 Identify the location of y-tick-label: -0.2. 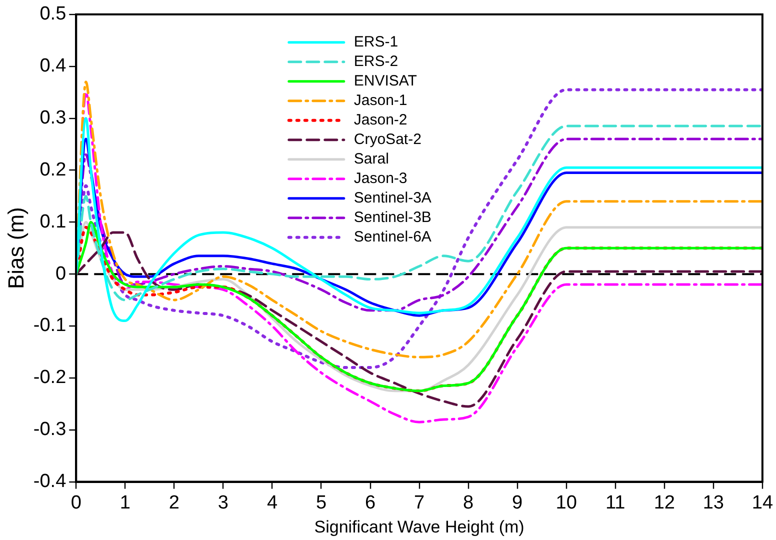
(49, 377).